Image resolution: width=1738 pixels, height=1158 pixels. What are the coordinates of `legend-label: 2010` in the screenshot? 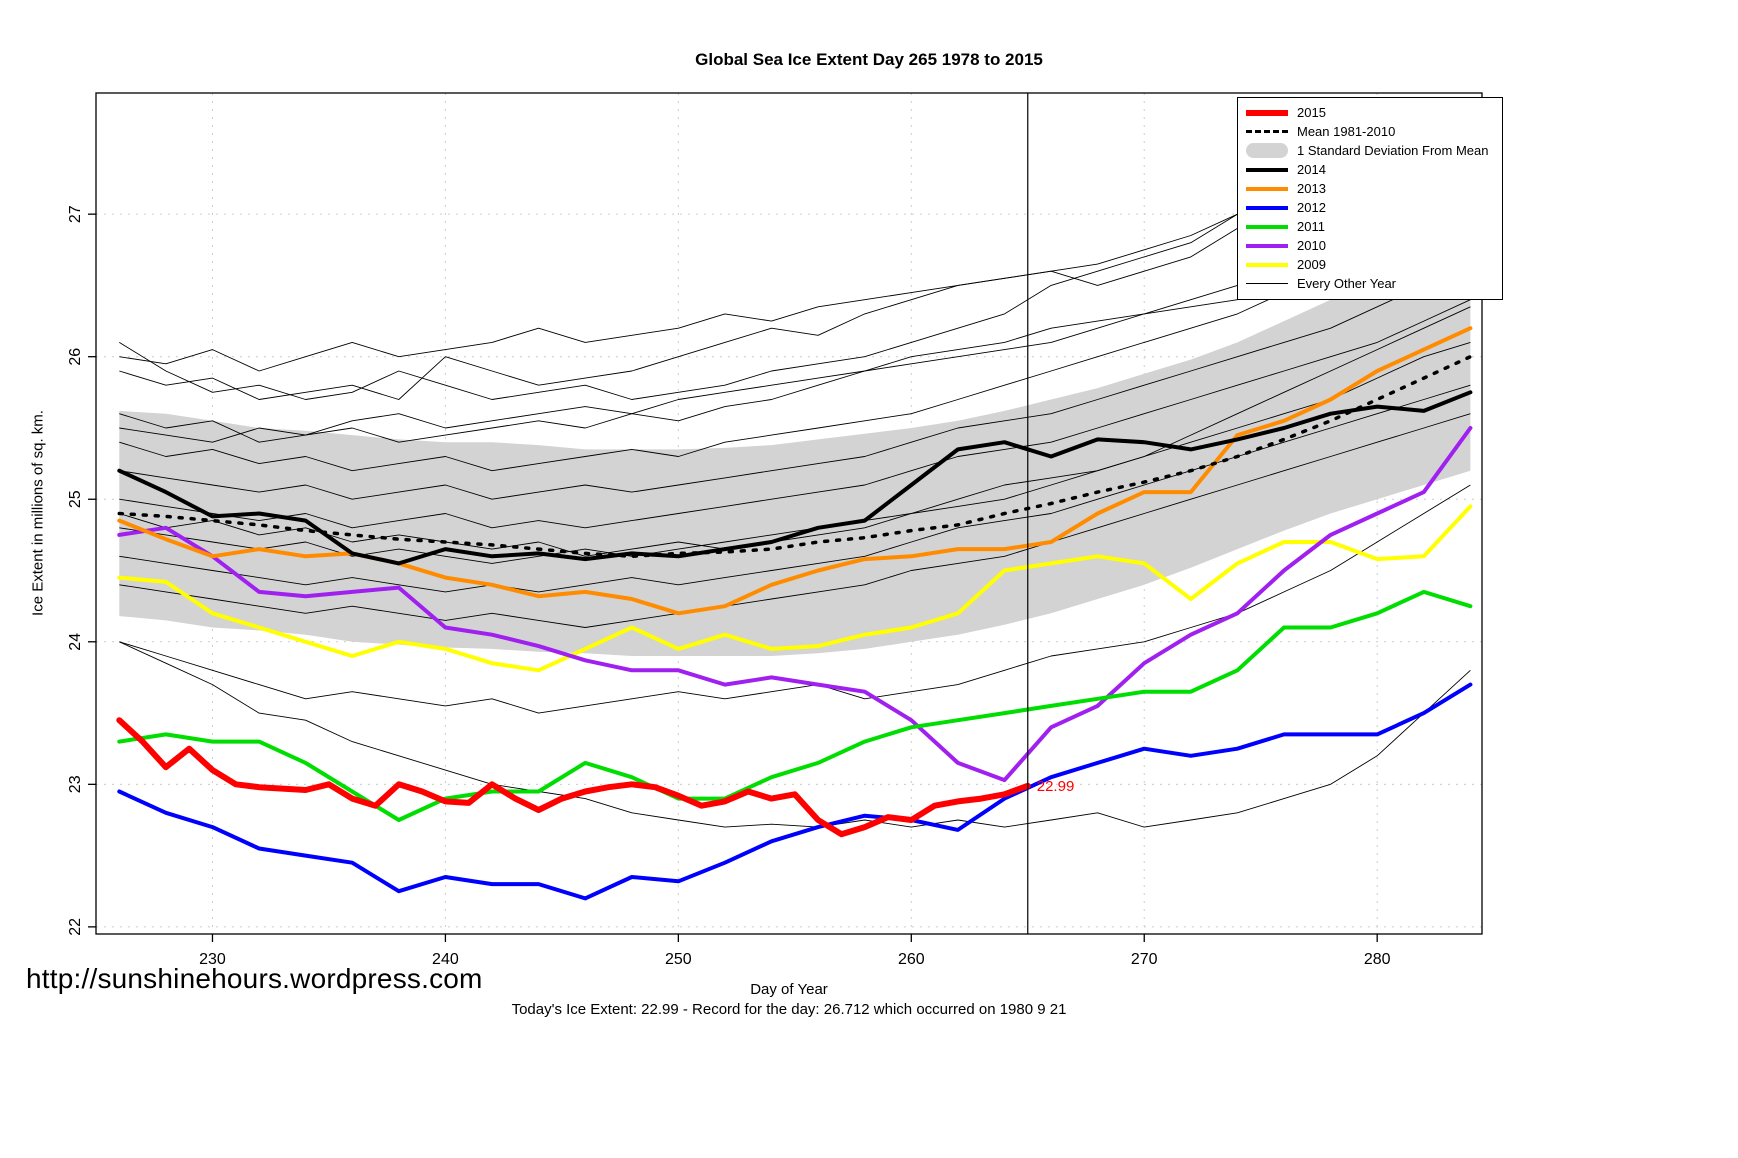 It's located at (1311, 245).